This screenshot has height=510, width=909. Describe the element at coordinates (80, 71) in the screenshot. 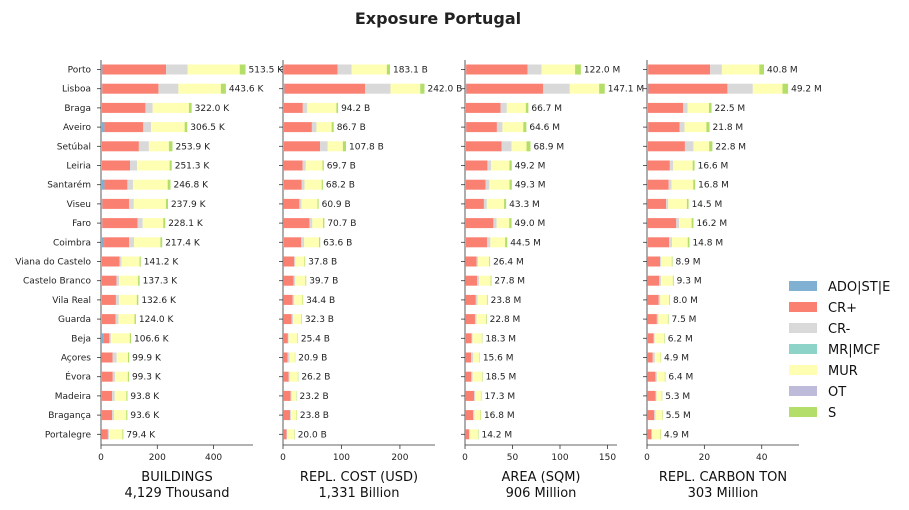

I see `category-label: Porto` at that location.